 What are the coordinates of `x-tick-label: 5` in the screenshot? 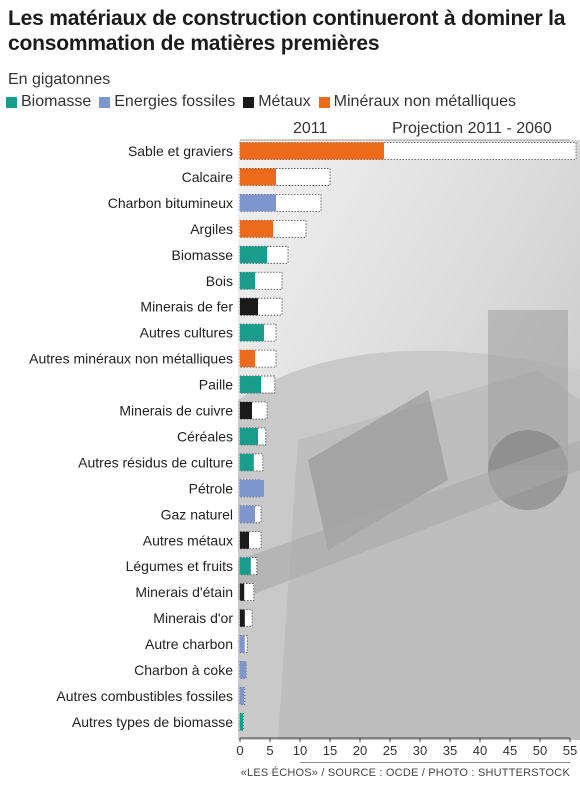 It's located at (269, 750).